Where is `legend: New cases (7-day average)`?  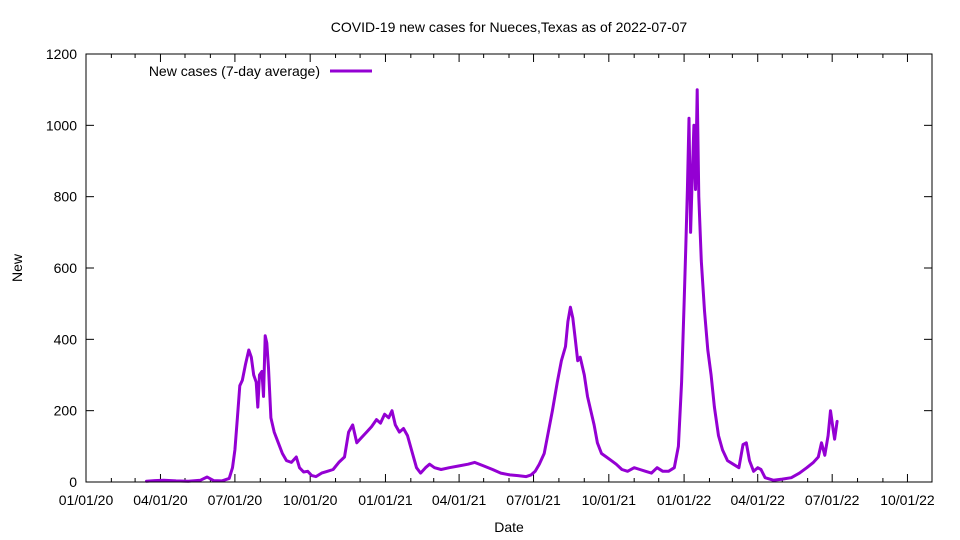 legend: New cases (7-day average) is located at coordinates (260, 71).